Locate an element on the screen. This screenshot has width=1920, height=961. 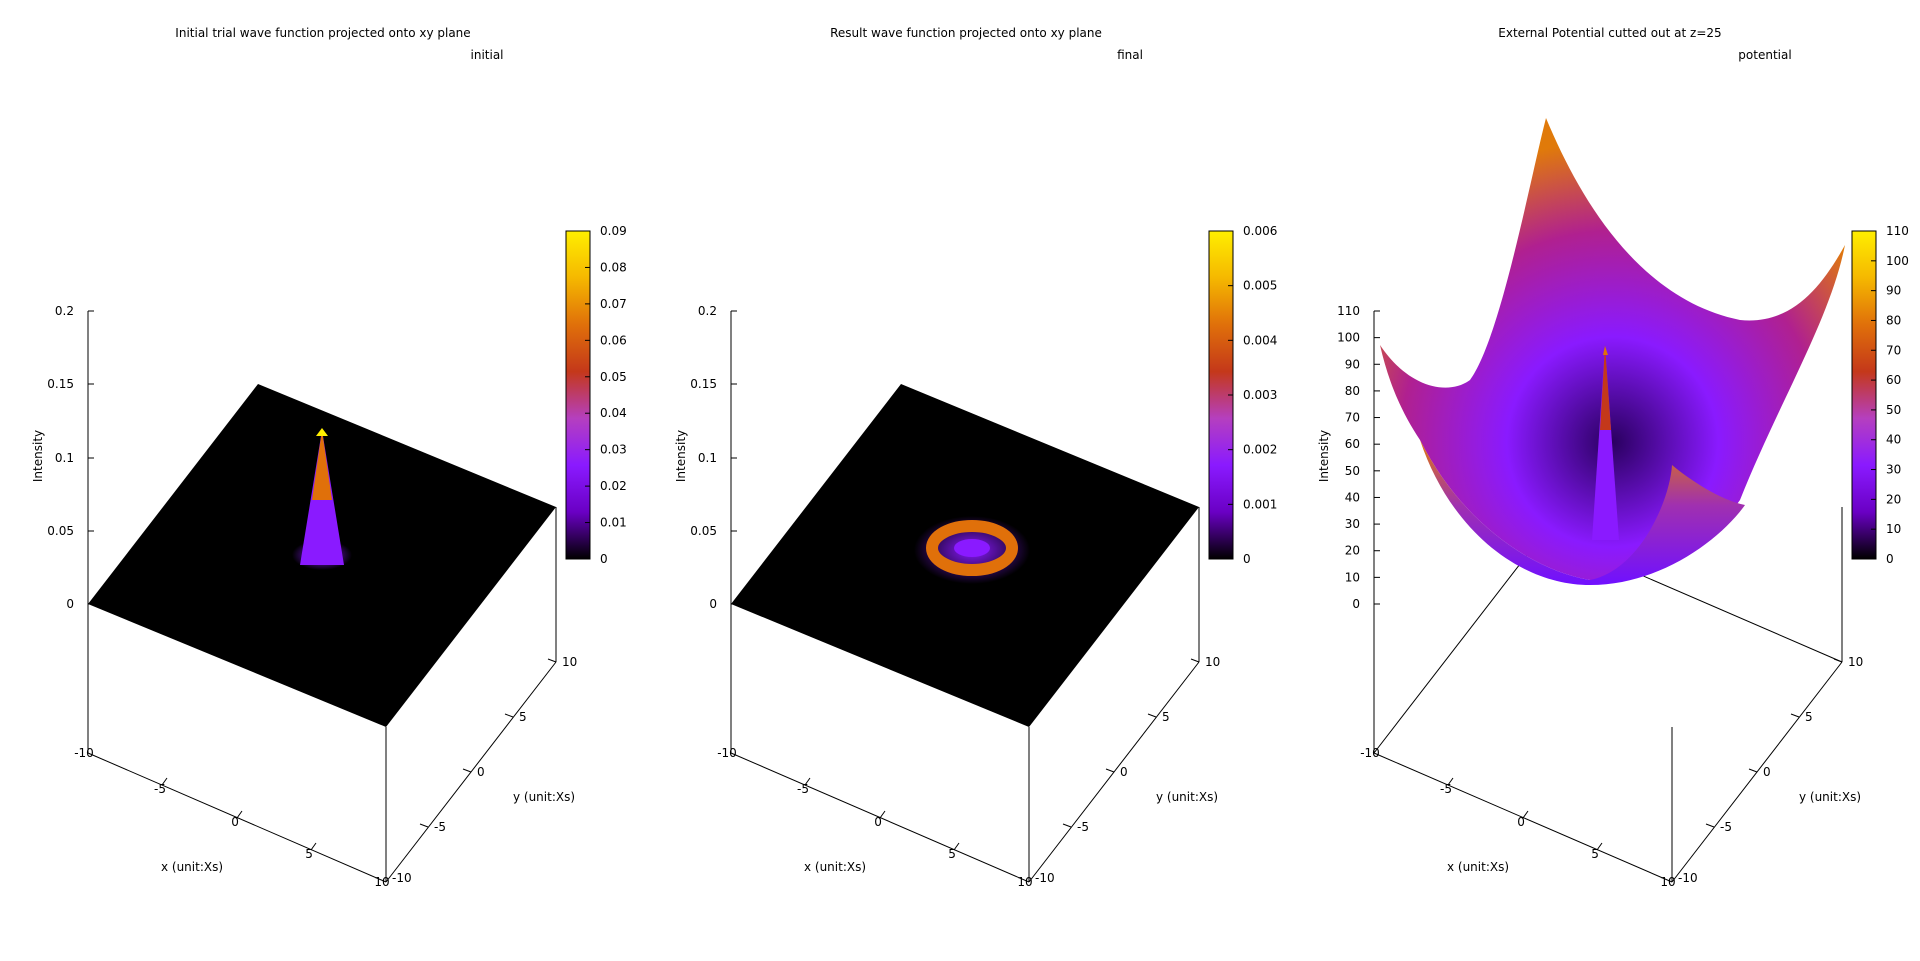
colorbar-tick-label: 50 is located at coordinates (1893, 410).